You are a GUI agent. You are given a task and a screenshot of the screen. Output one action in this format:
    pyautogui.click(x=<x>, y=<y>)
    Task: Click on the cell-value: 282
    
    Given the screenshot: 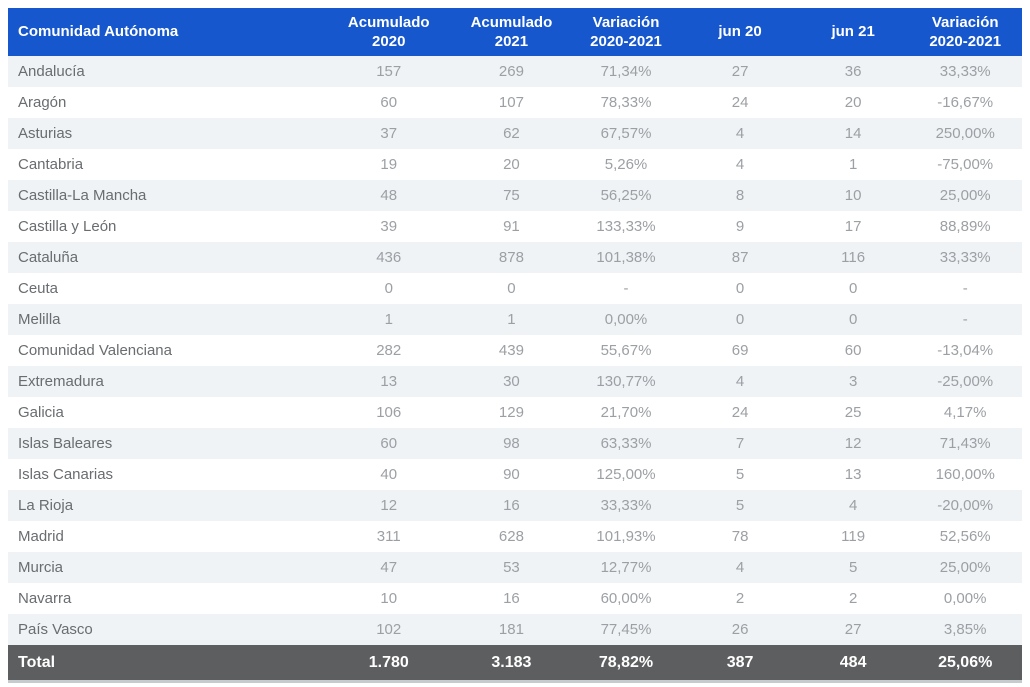 What is the action you would take?
    pyautogui.click(x=389, y=350)
    